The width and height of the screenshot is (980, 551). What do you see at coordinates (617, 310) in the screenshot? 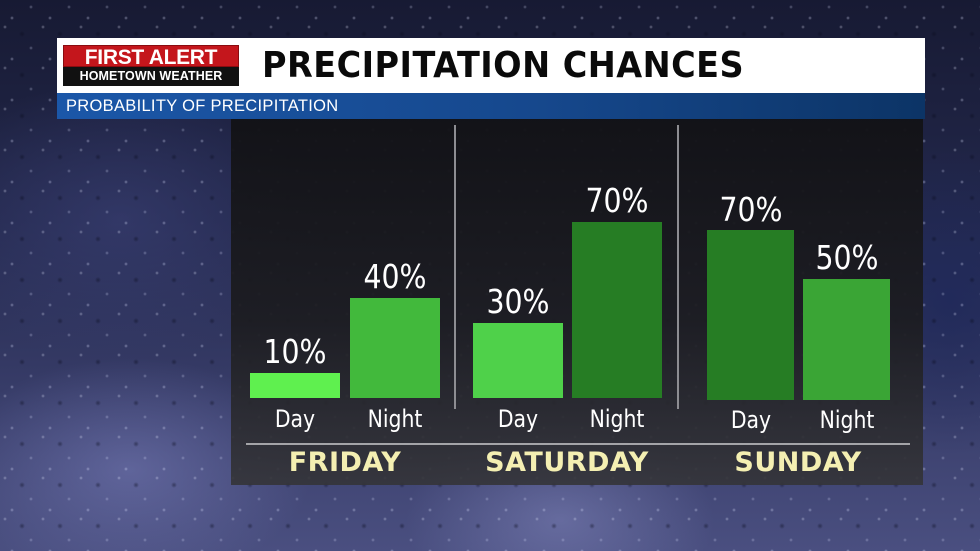
I see `bar-saturday-night` at bounding box center [617, 310].